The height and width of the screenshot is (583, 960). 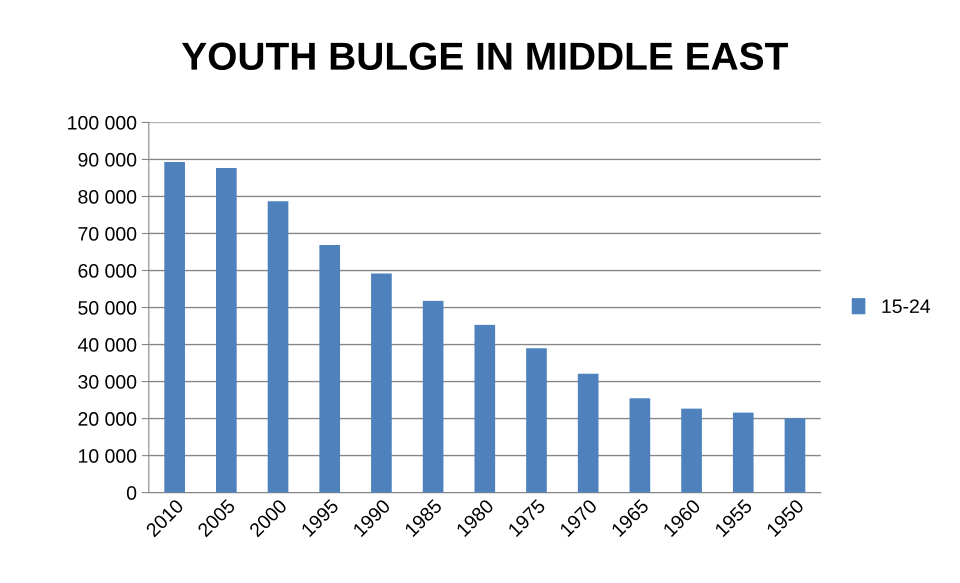 What do you see at coordinates (107, 419) in the screenshot?
I see `y-tick-label: 20 000` at bounding box center [107, 419].